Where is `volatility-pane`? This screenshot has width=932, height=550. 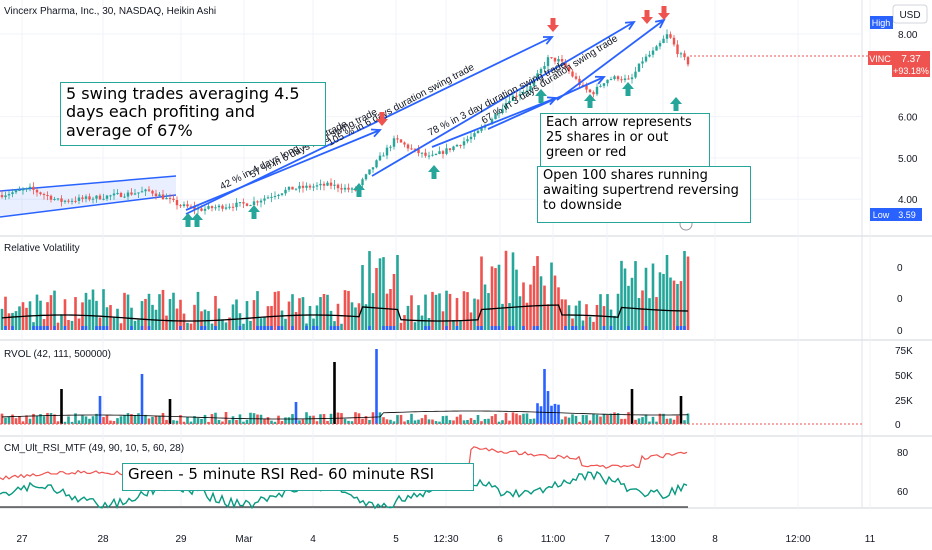
volatility-pane is located at coordinates (345, 290).